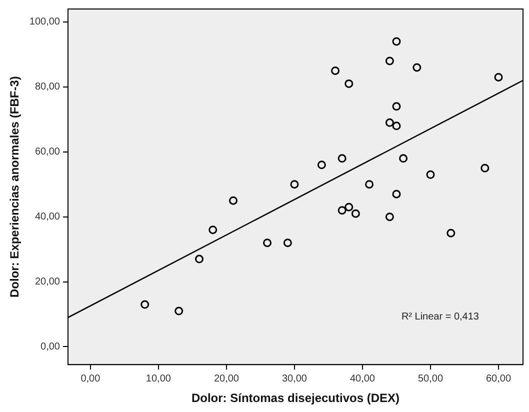 The height and width of the screenshot is (412, 529). Describe the element at coordinates (90, 378) in the screenshot. I see `x-tick-label: 0,00` at that location.